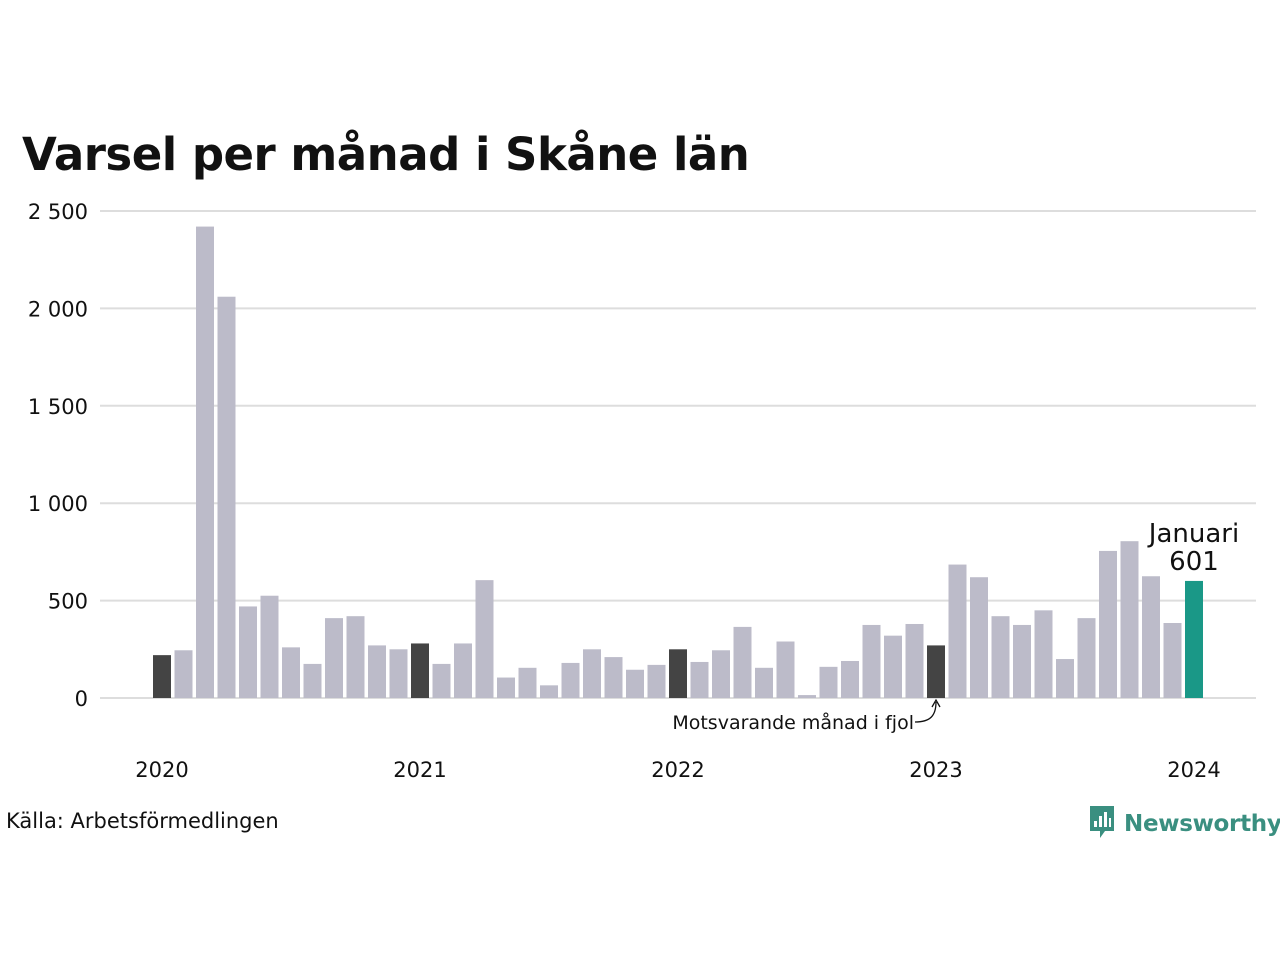 The height and width of the screenshot is (960, 1280). Describe the element at coordinates (386, 154) in the screenshot. I see `chart-title: Varsel per månad i Skåne län` at that location.